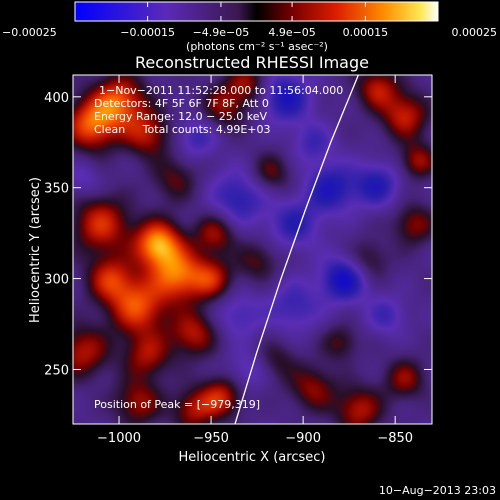 This screenshot has height=500, width=500. What do you see at coordinates (181, 116) in the screenshot?
I see `annotation-energy: Energy Range: 12.0 − 25.0 keV` at bounding box center [181, 116].